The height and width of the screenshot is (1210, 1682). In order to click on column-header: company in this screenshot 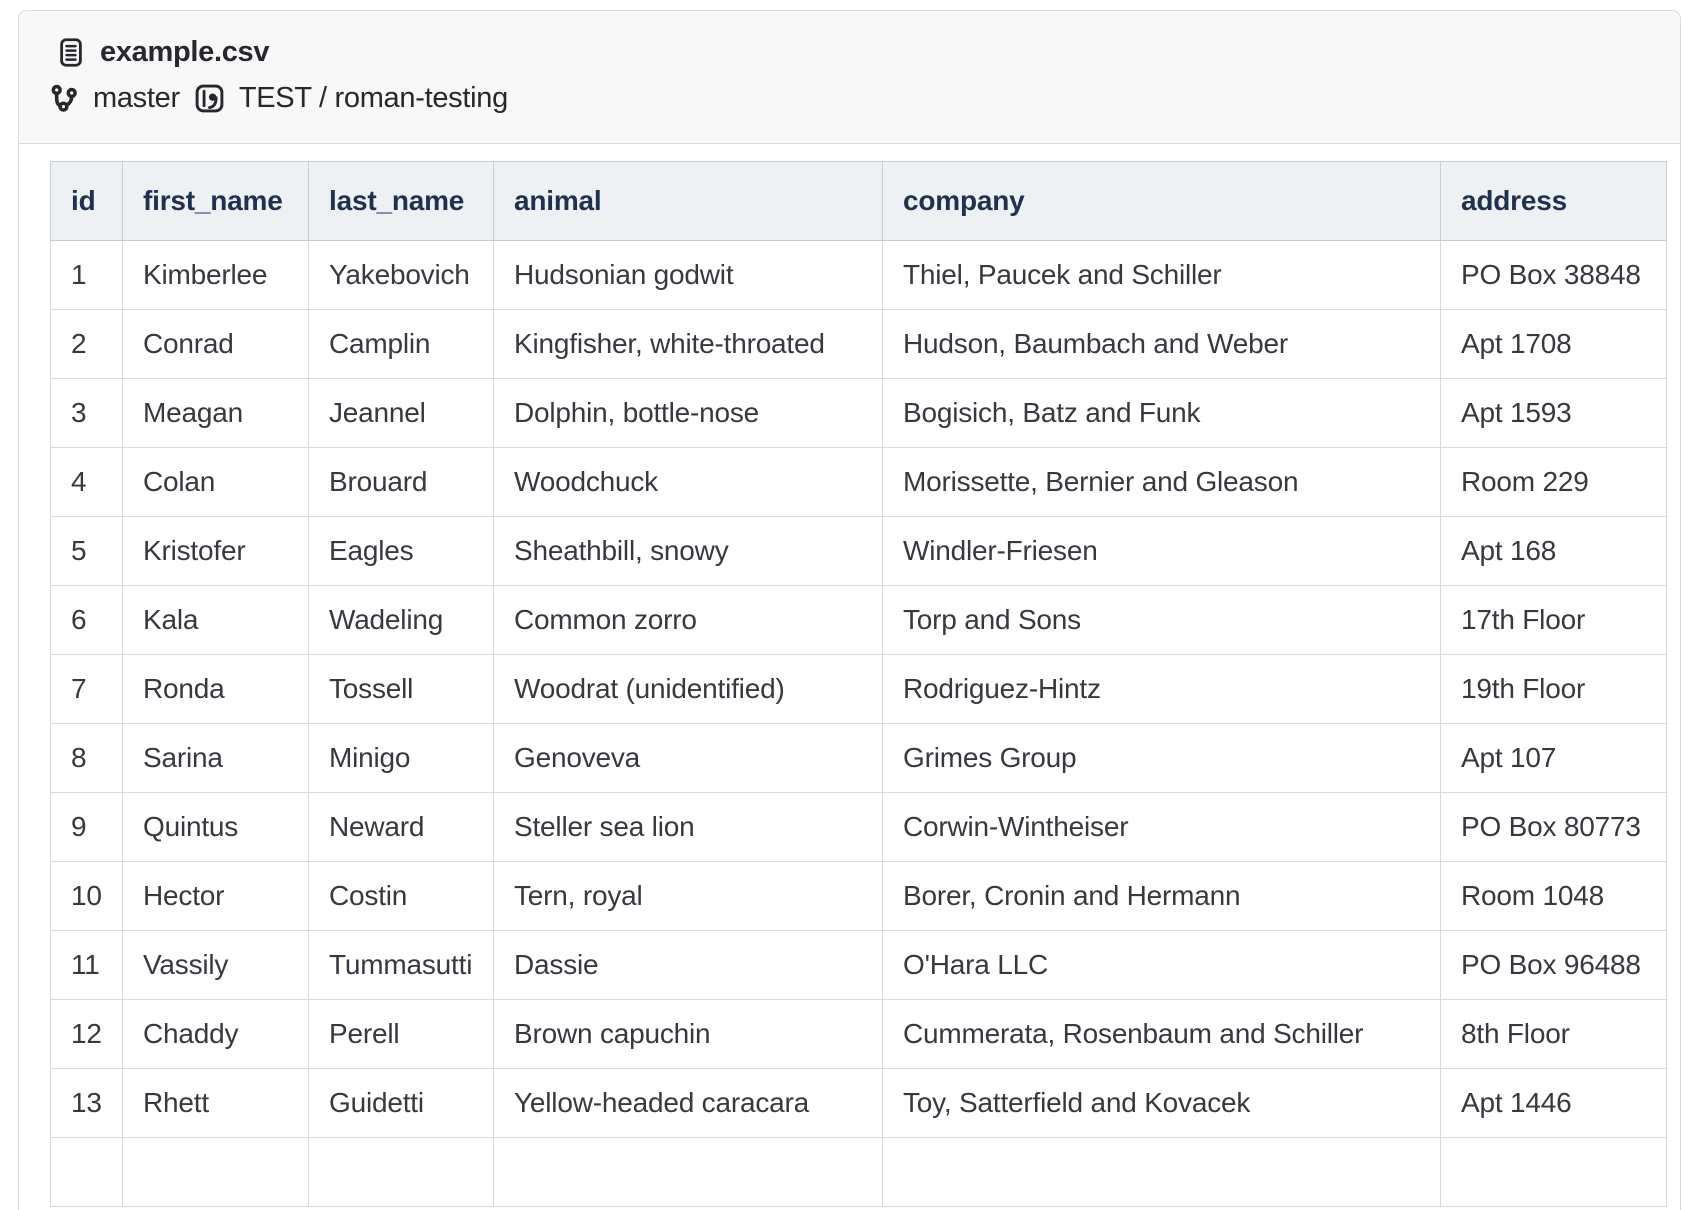, I will do `click(1161, 201)`.